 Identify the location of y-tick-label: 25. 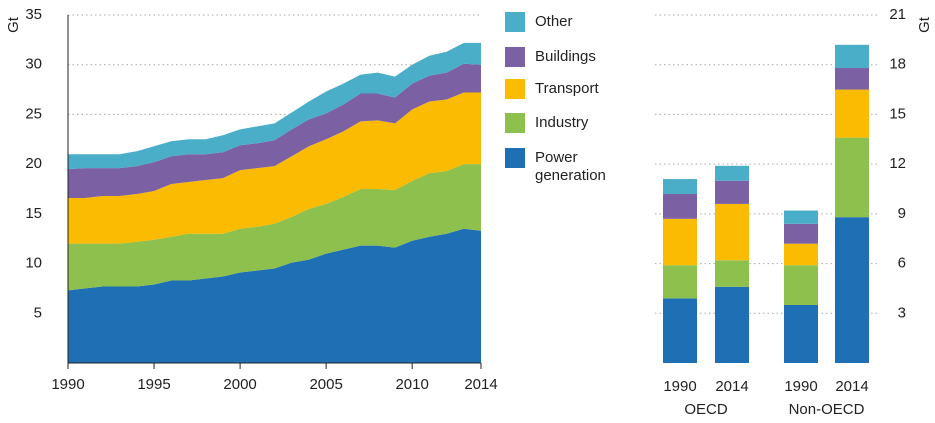
(33, 113).